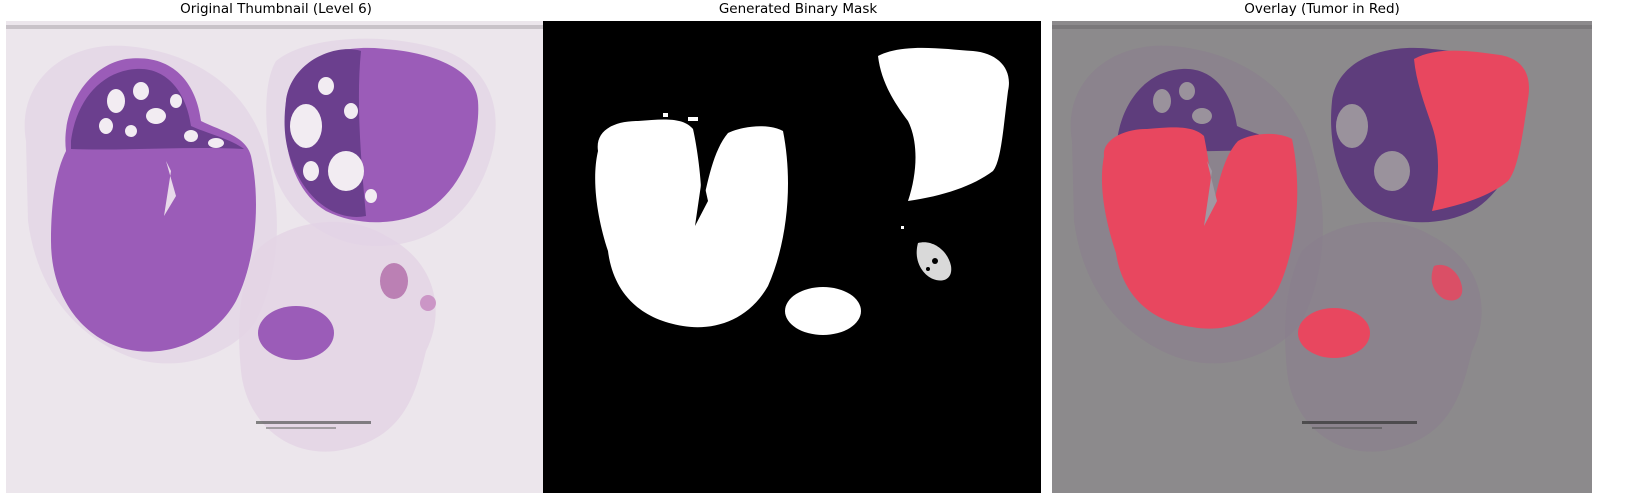 Image resolution: width=1652 pixels, height=497 pixels. I want to click on panel-title-original: Original Thumbnail (Level 6), so click(276, 9).